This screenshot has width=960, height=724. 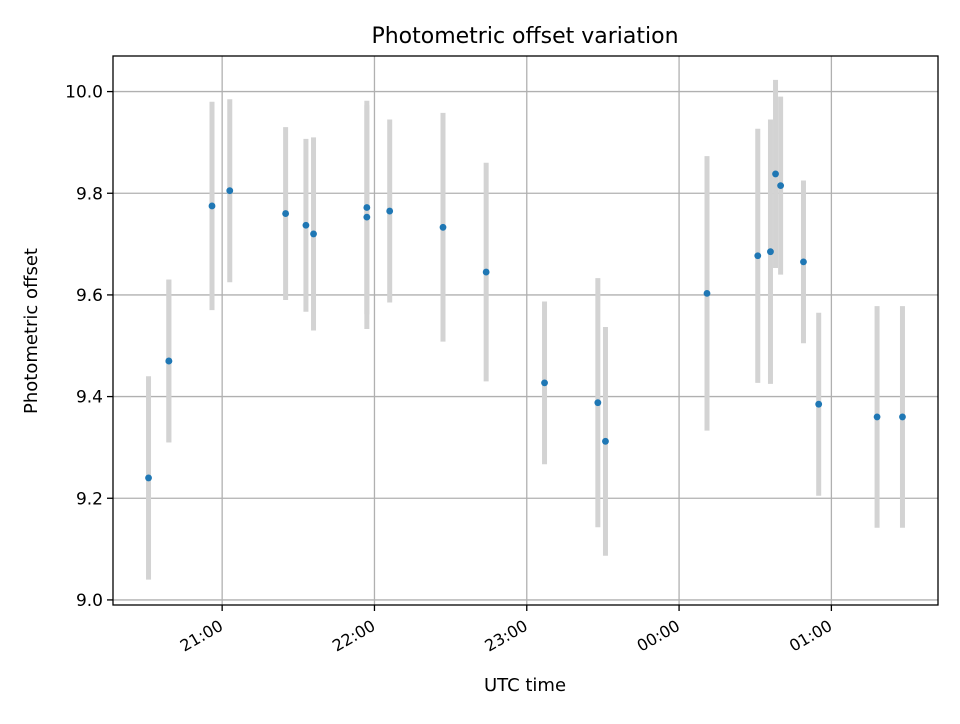 I want to click on y-tick-label: 9.6, so click(x=89, y=296).